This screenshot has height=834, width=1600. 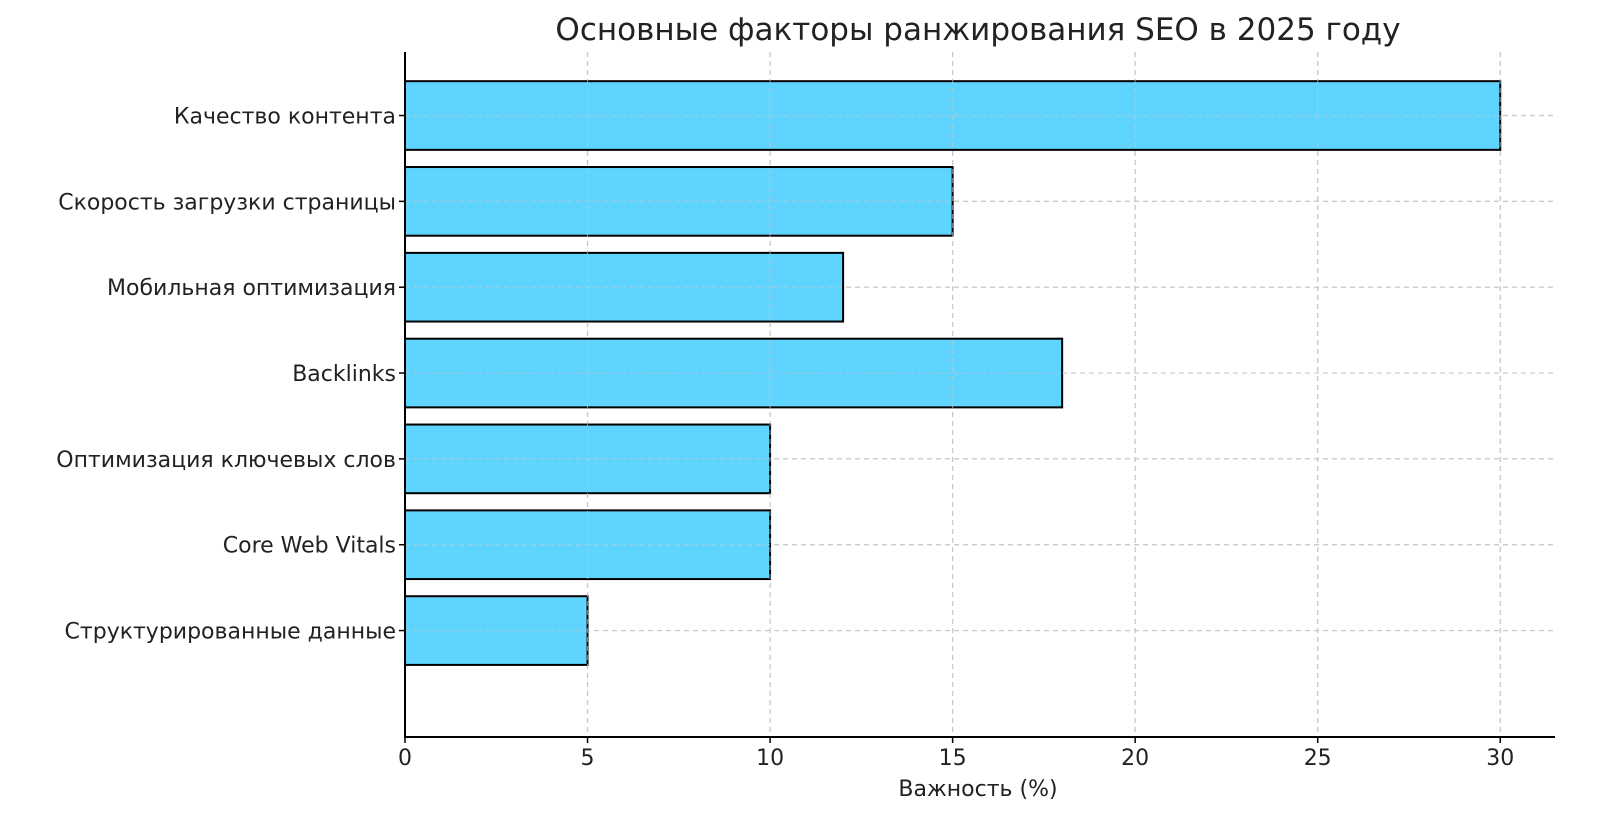 I want to click on y-tick-label: Оптимизация ключевых слов, so click(x=226, y=460).